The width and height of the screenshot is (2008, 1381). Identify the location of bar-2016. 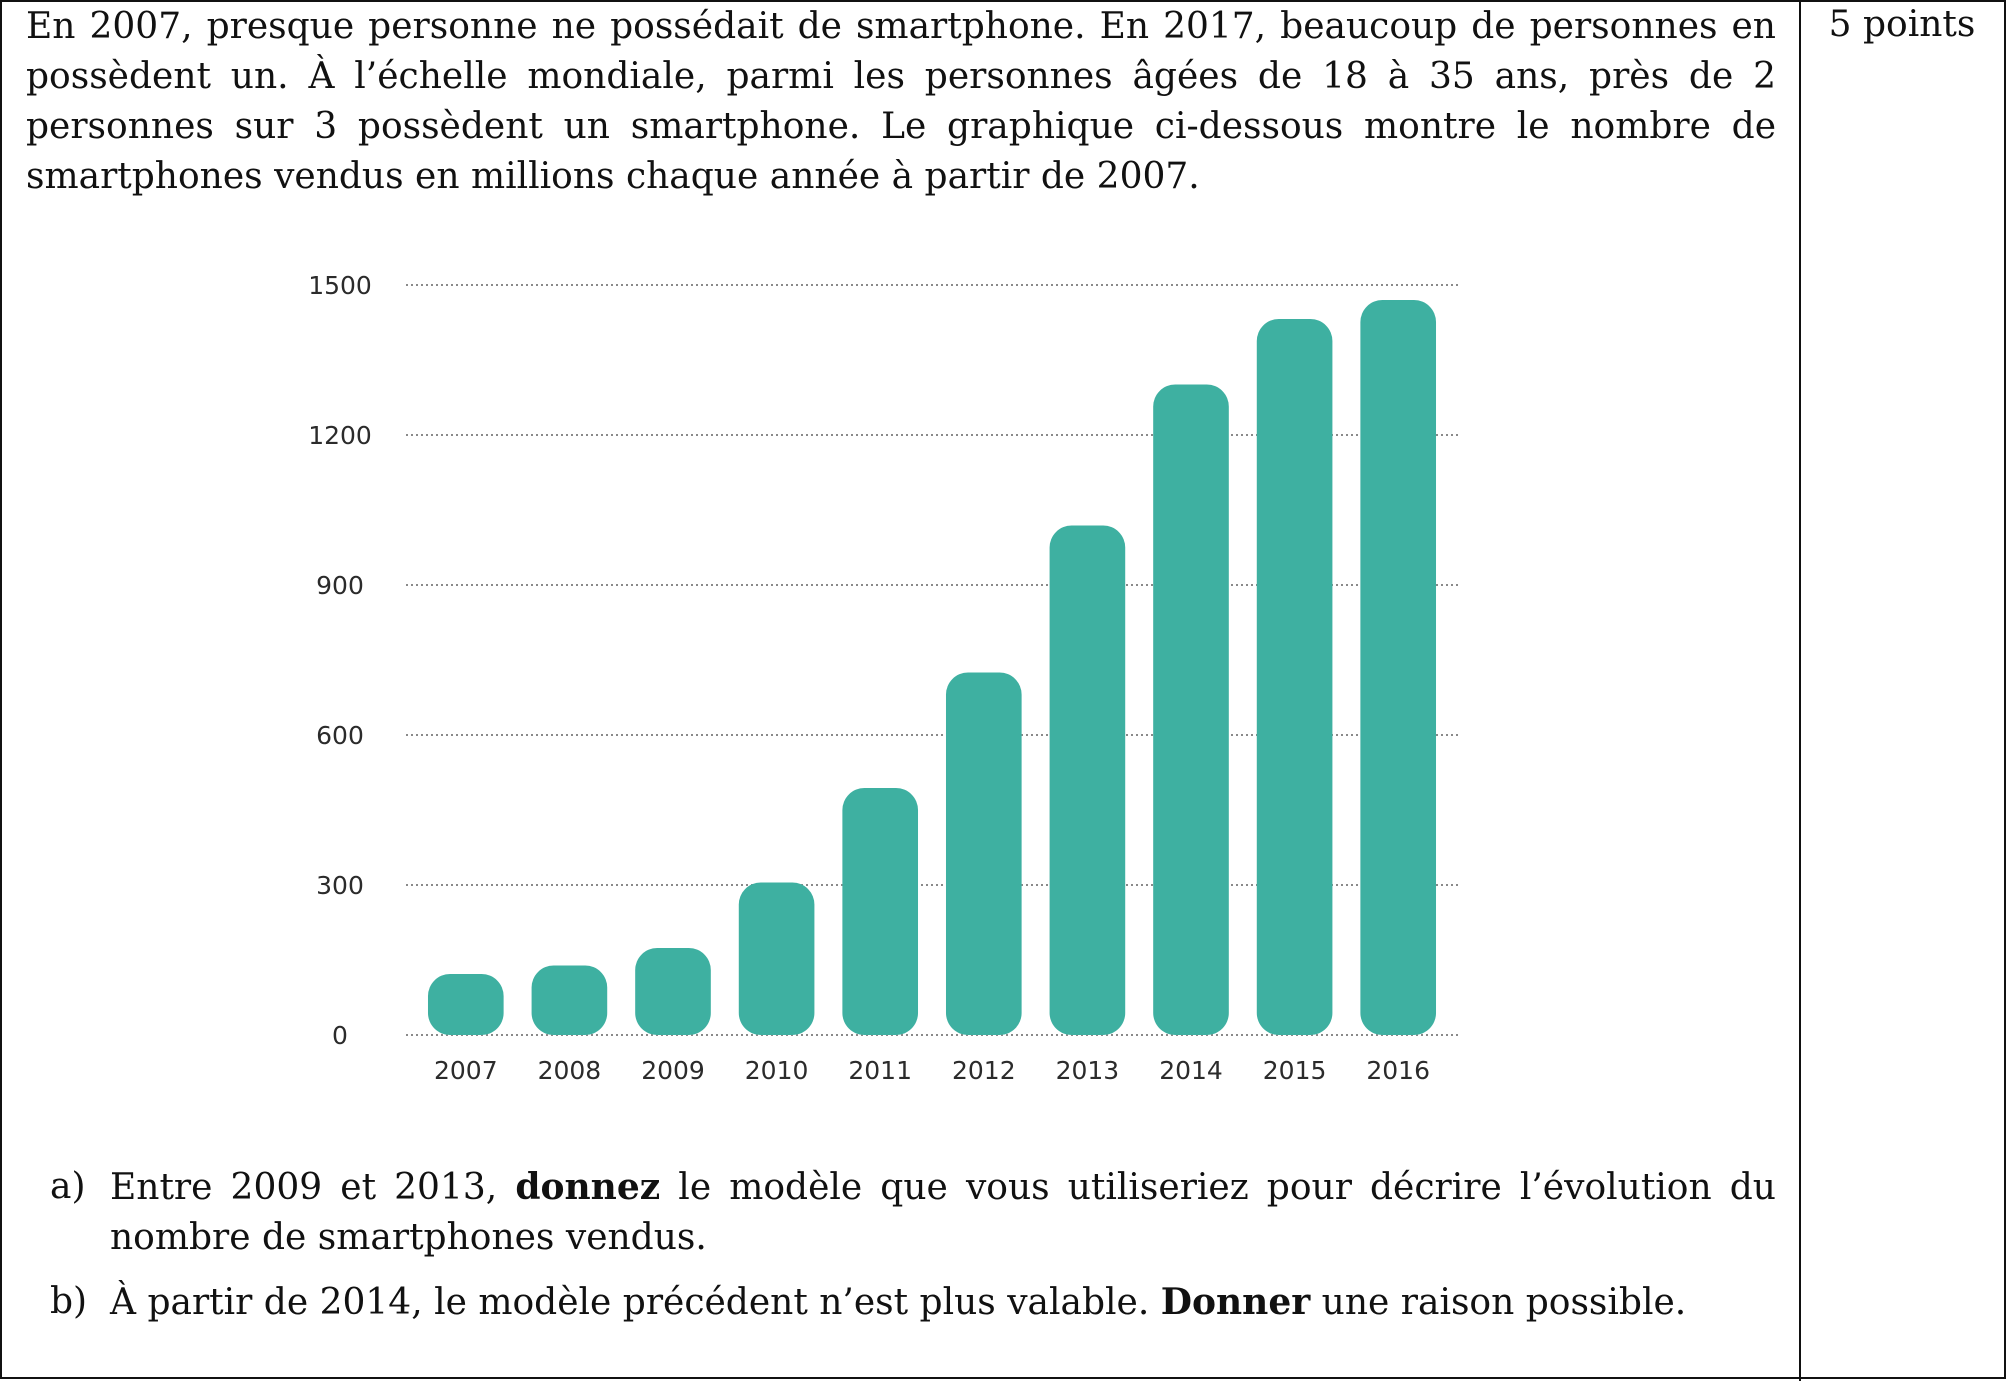
(1398, 667).